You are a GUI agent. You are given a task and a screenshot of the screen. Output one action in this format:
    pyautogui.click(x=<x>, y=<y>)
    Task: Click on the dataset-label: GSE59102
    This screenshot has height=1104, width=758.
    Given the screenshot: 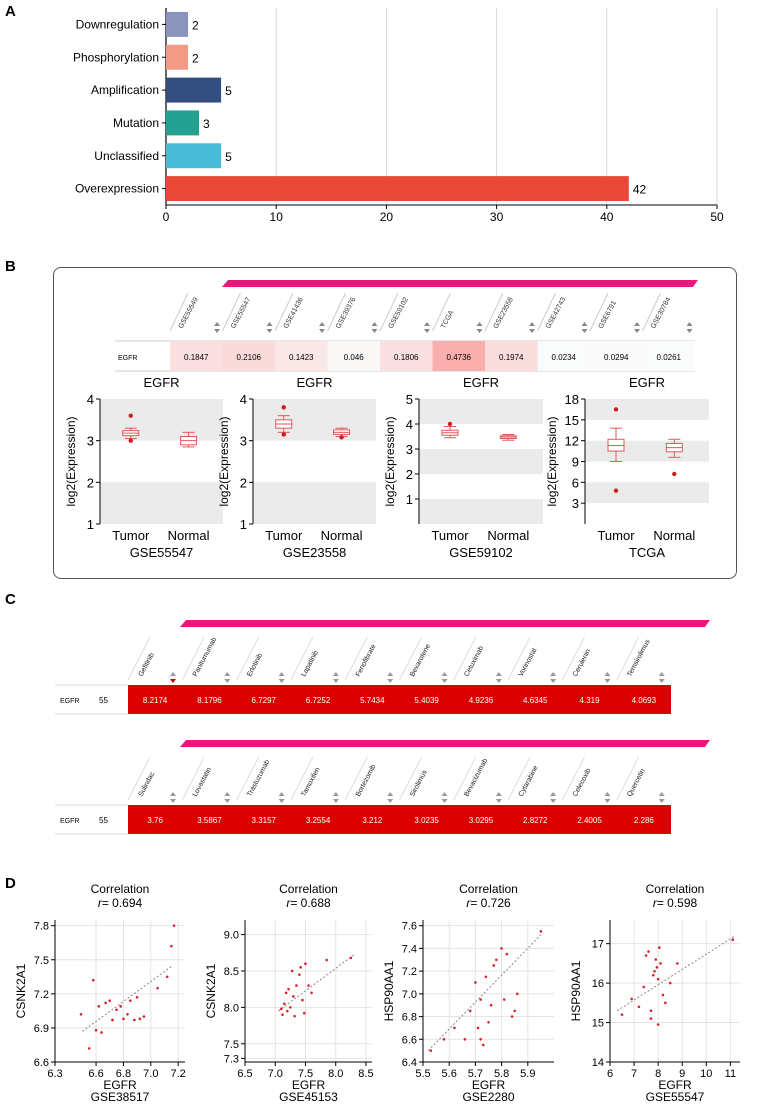 What is the action you would take?
    pyautogui.click(x=481, y=552)
    